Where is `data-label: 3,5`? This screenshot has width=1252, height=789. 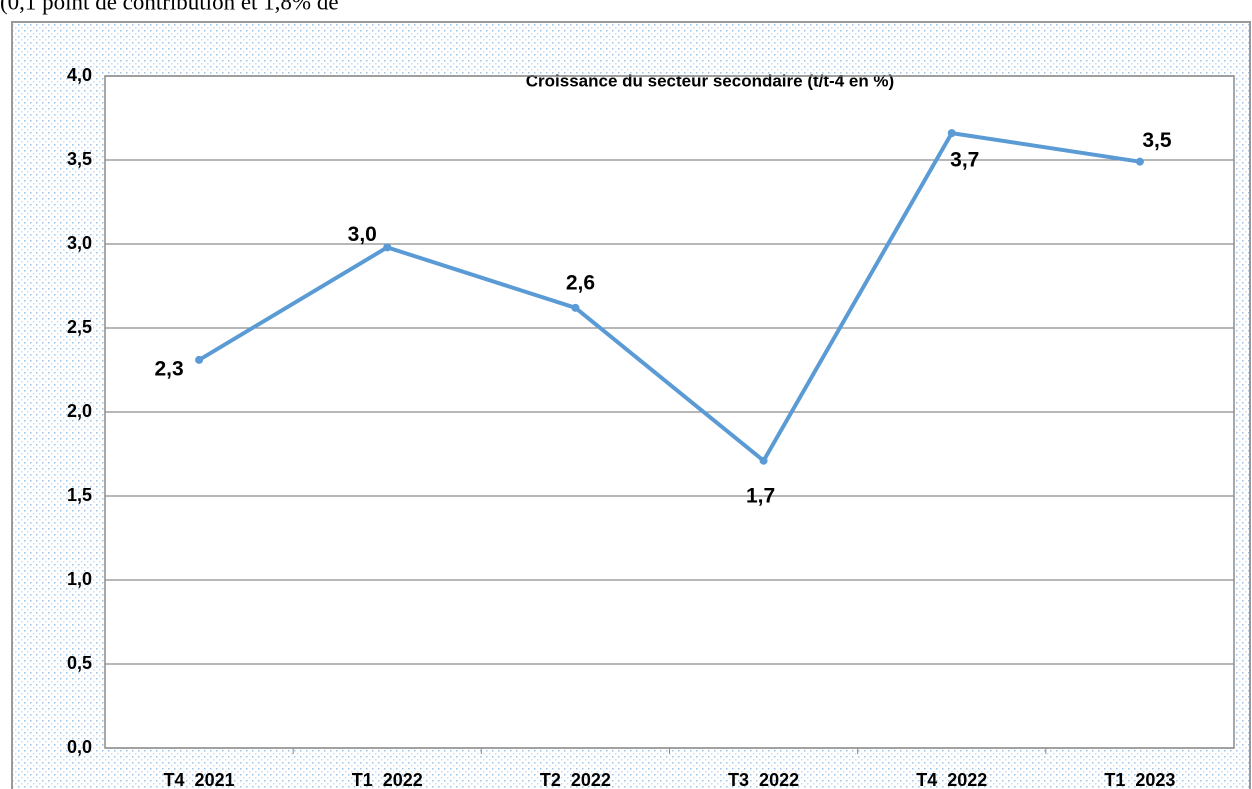 data-label: 3,5 is located at coordinates (1157, 140).